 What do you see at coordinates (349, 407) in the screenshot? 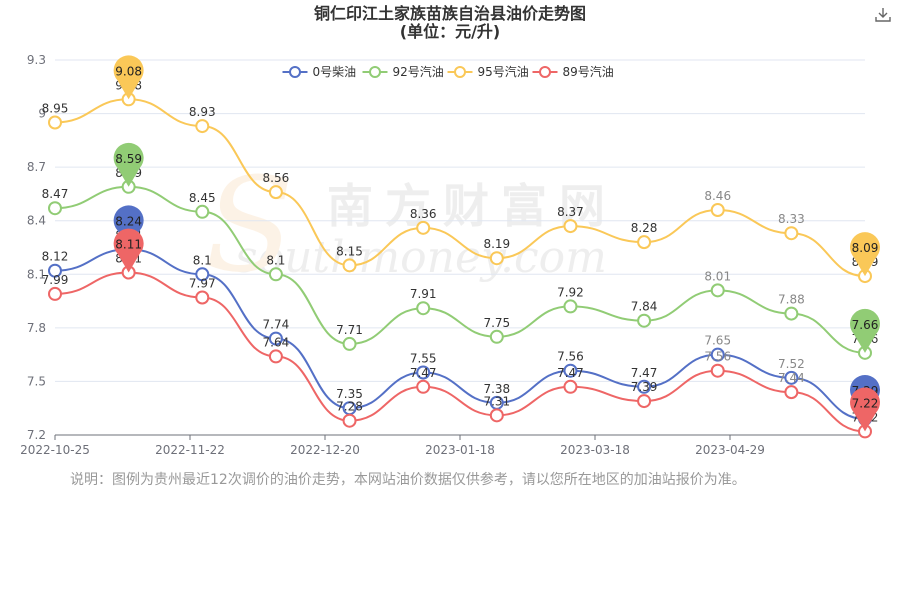
I see `data-label: 7.28` at bounding box center [349, 407].